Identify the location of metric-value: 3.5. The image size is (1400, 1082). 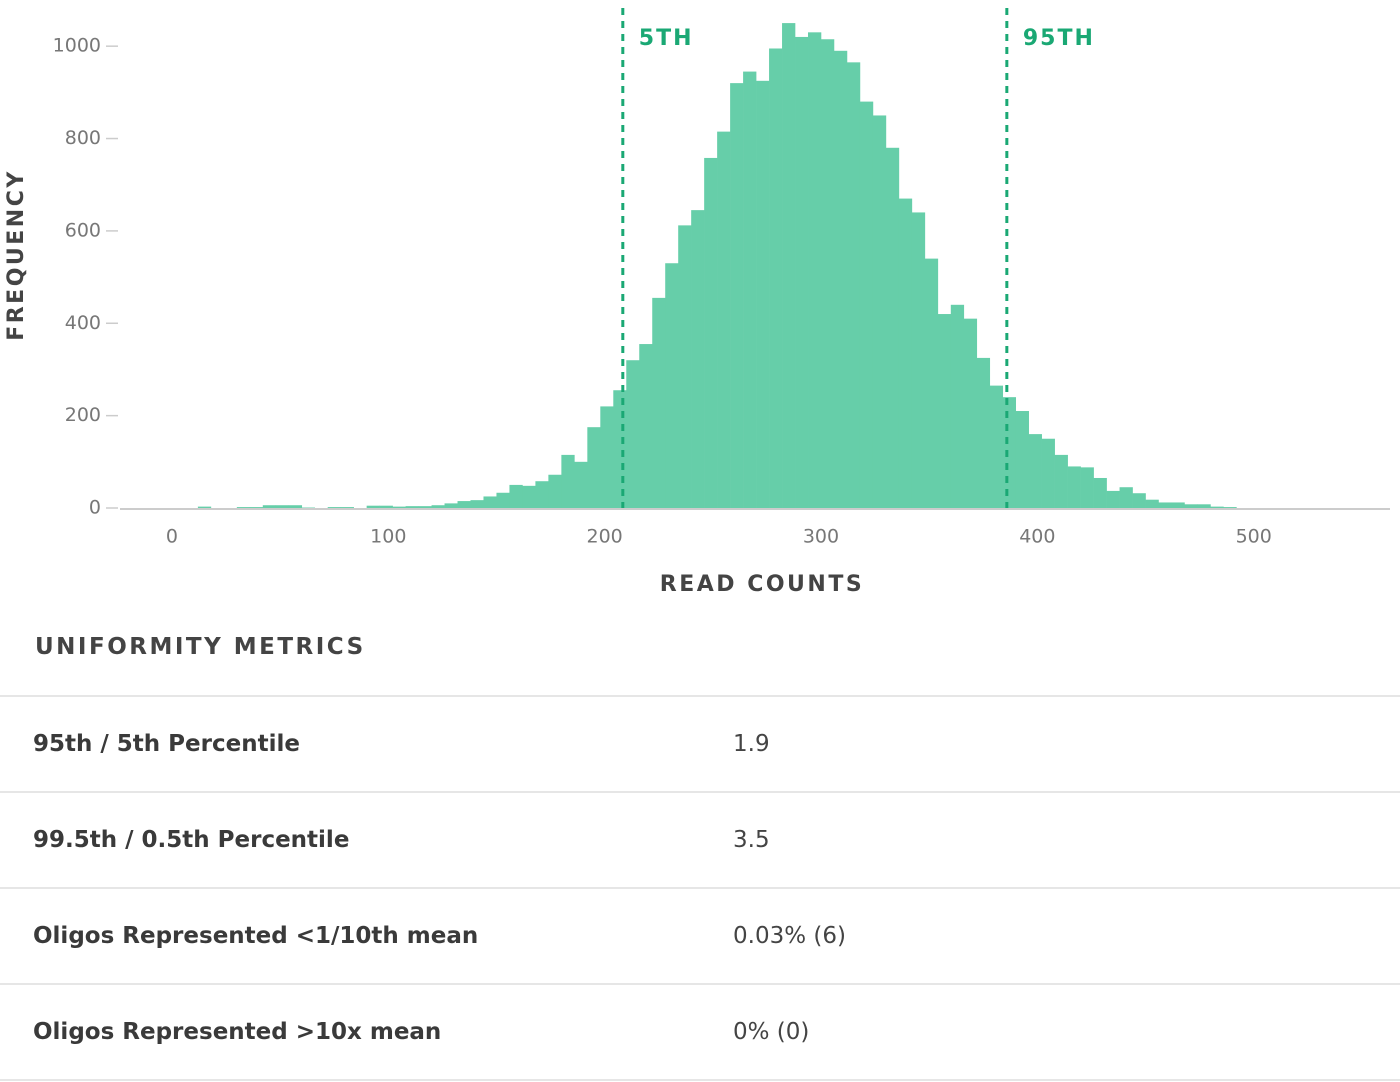
(751, 840).